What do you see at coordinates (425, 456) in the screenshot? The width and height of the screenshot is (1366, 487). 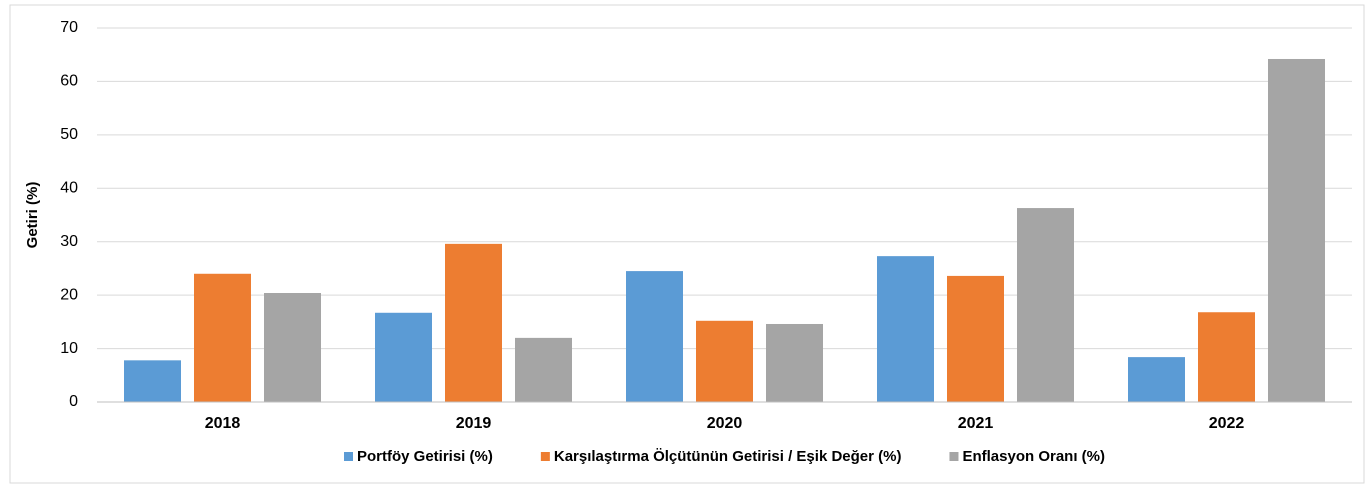 I see `legend-label: Portföy Getirisi (%)` at bounding box center [425, 456].